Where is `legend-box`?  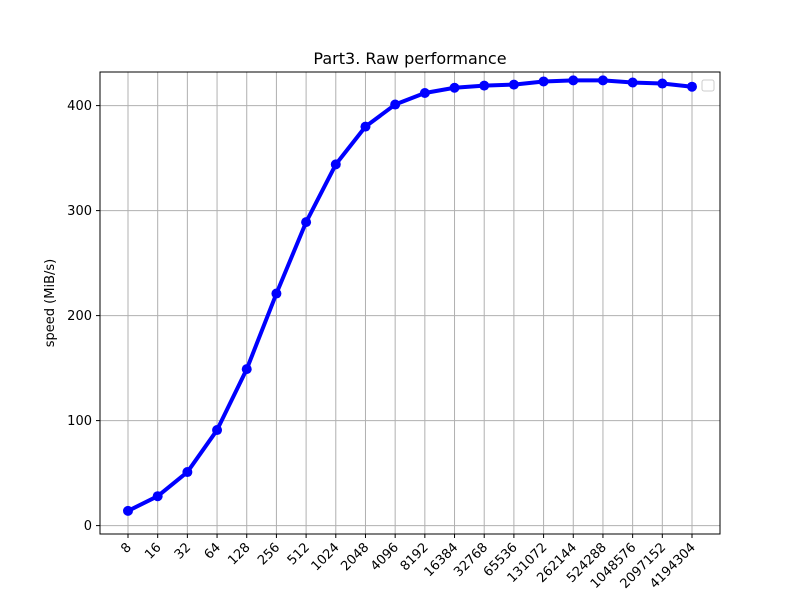 legend-box is located at coordinates (708, 85).